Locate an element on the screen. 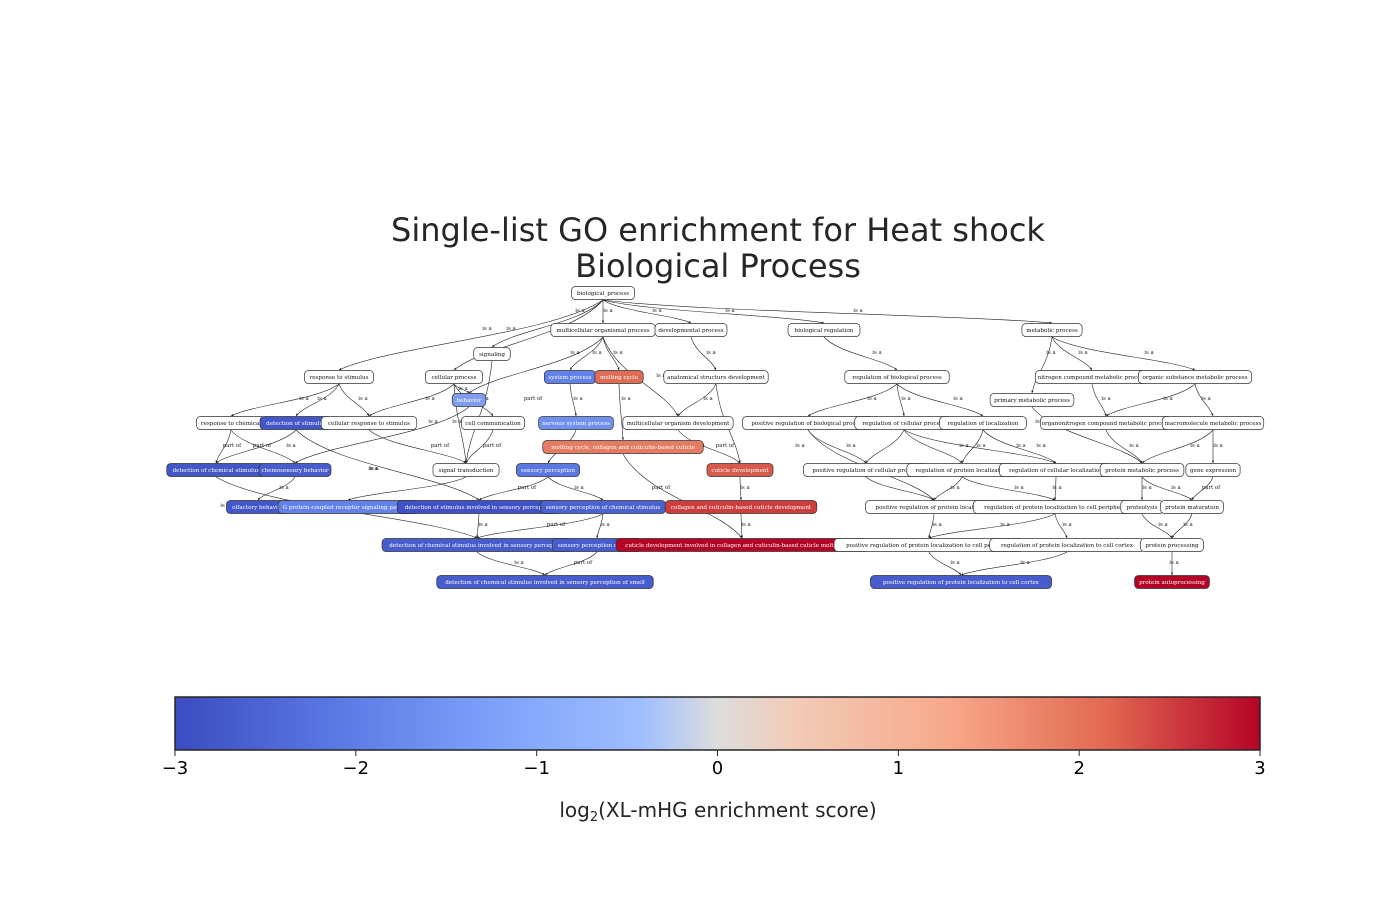  edge-label-rcp-rcl: is a is located at coordinates (1021, 446).